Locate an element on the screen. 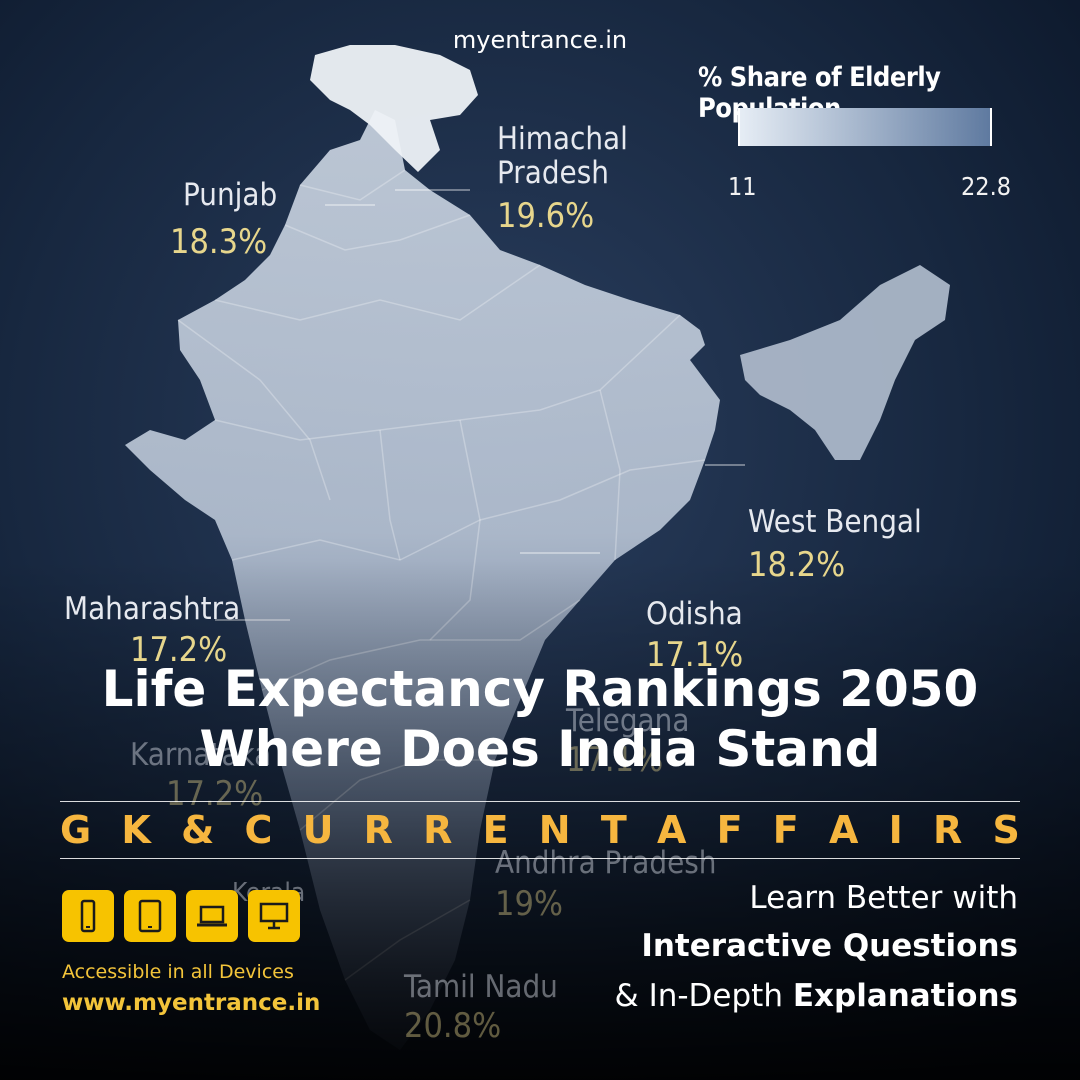 This screenshot has width=1080, height=1080. state-name: Maharashtra is located at coordinates (152, 609).